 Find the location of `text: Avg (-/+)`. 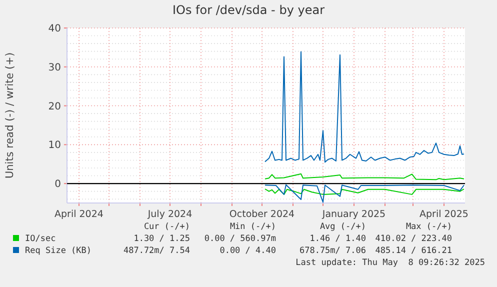

text: Avg (-/+) is located at coordinates (343, 227).